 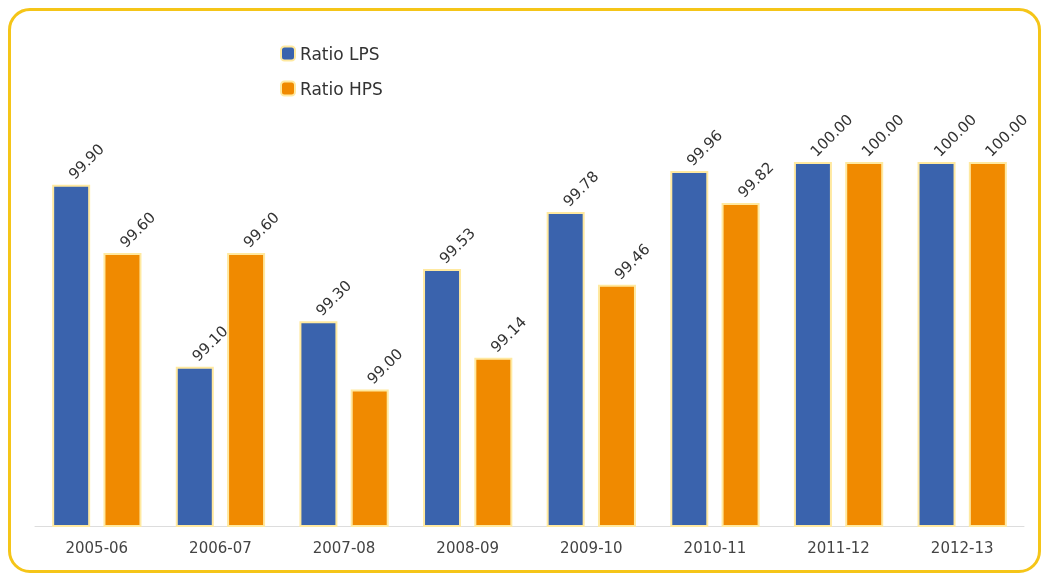 What do you see at coordinates (340, 53) in the screenshot?
I see `legend-label: Ratio LPS` at bounding box center [340, 53].